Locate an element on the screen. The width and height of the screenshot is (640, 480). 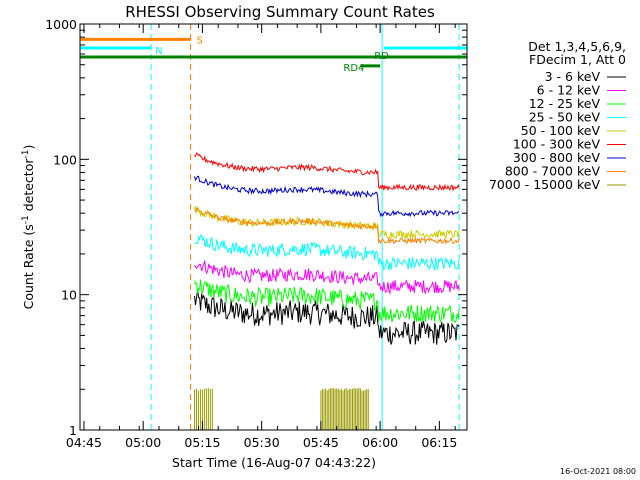
x-tick-label-5: 06:00 is located at coordinates (380, 442).